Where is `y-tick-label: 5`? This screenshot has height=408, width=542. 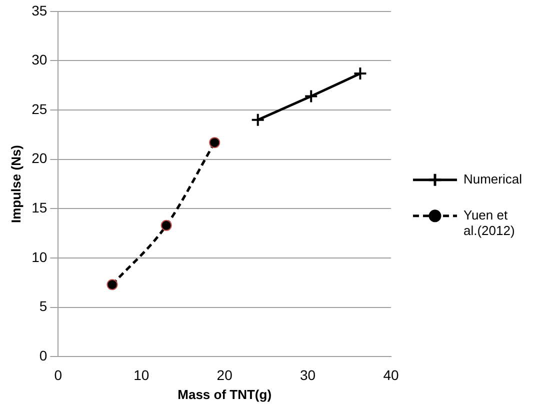
y-tick-label: 5 is located at coordinates (43, 306).